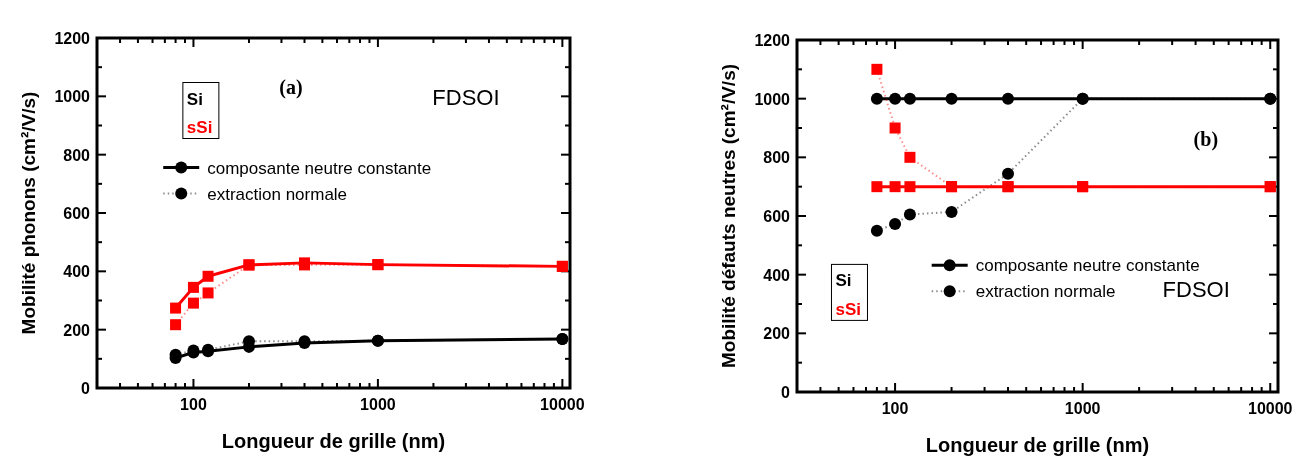 Image resolution: width=1314 pixels, height=464 pixels. What do you see at coordinates (1206, 139) in the screenshot?
I see `annotation: (b)` at bounding box center [1206, 139].